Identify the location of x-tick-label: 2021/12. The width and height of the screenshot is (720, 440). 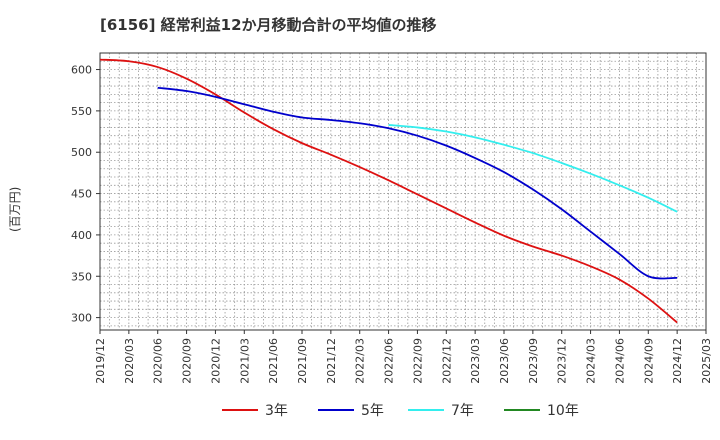
(331, 361).